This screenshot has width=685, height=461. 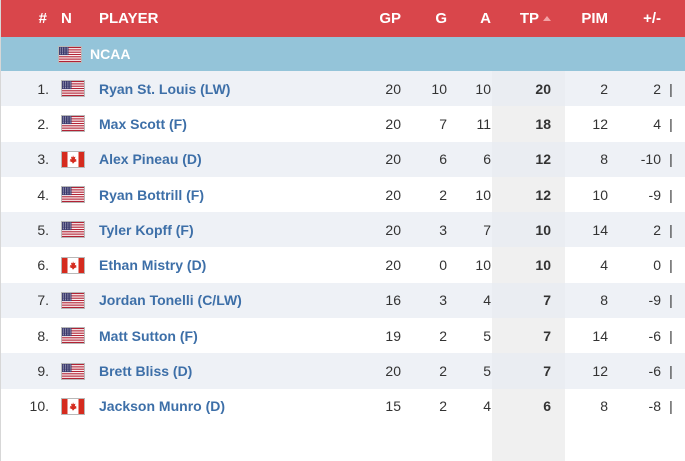 What do you see at coordinates (39, 406) in the screenshot?
I see `rank-cell: 10.` at bounding box center [39, 406].